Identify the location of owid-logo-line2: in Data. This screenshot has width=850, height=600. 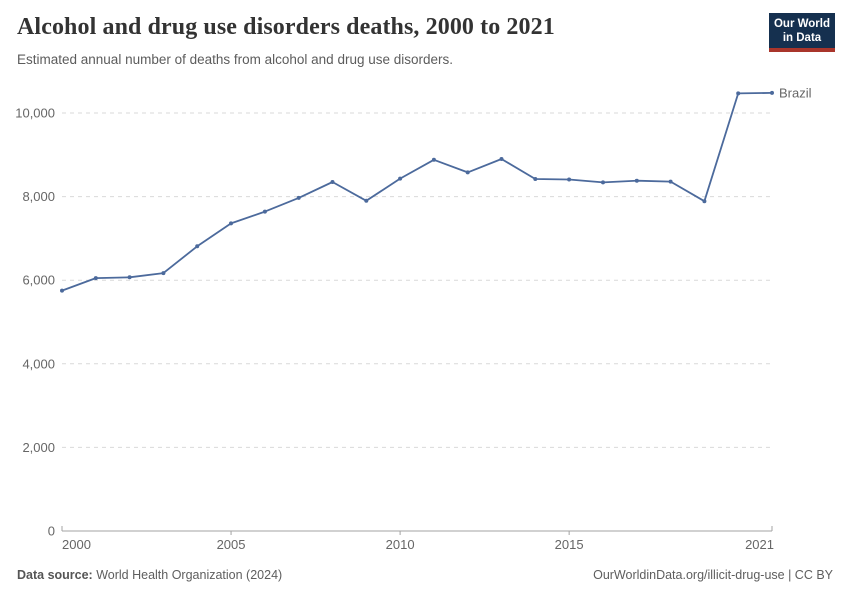
(802, 38).